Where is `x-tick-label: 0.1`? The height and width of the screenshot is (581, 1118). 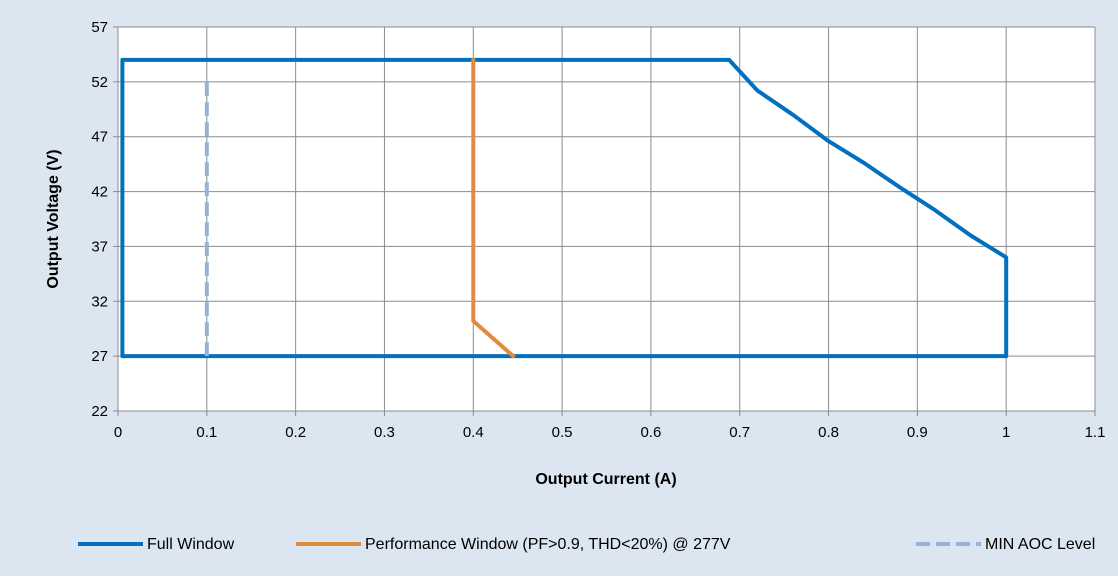 x-tick-label: 0.1 is located at coordinates (206, 432).